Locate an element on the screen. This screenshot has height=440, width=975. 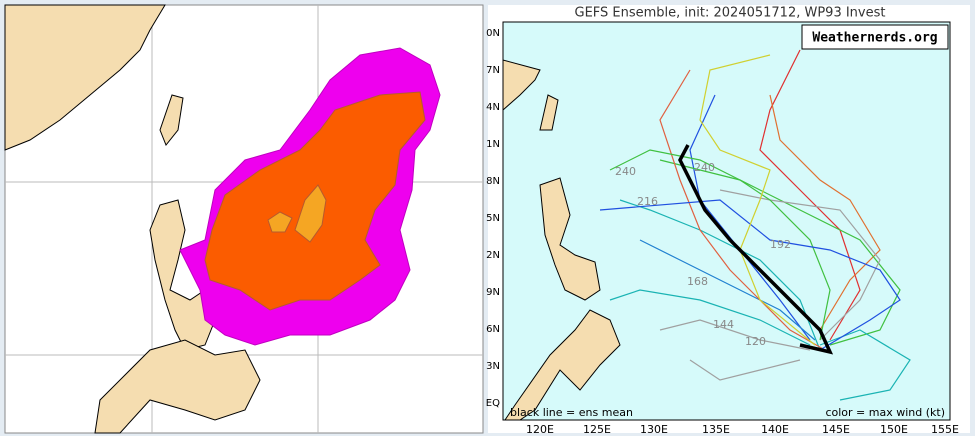
land-luzon is located at coordinates (570, 239).